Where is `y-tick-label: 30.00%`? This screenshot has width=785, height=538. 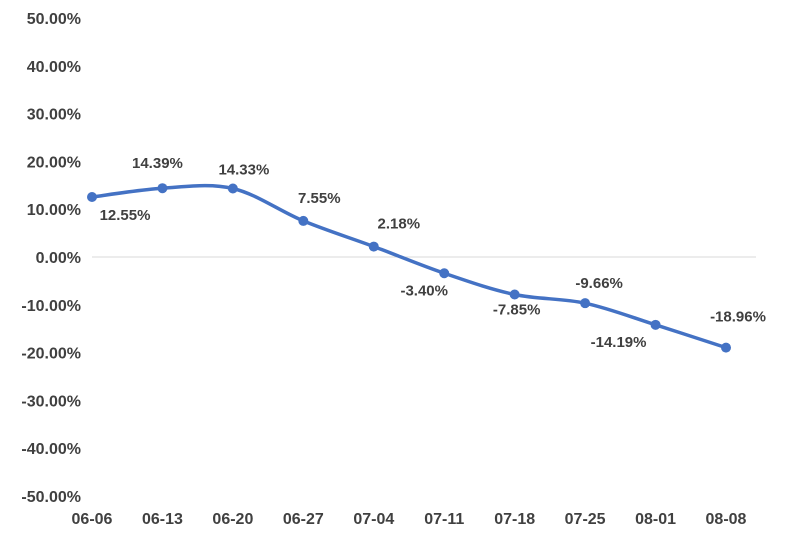
y-tick-label: 30.00% is located at coordinates (54, 115).